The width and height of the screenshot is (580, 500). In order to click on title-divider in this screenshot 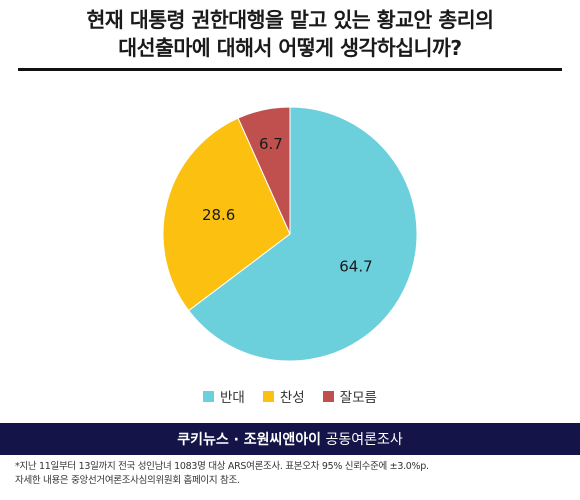, I will do `click(290, 69)`.